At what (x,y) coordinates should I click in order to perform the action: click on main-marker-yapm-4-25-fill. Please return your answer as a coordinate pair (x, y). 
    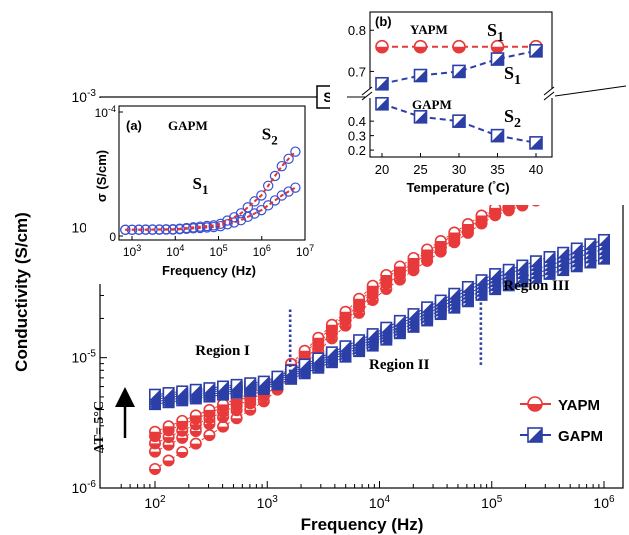
    Looking at the image, I should click on (495, 210).